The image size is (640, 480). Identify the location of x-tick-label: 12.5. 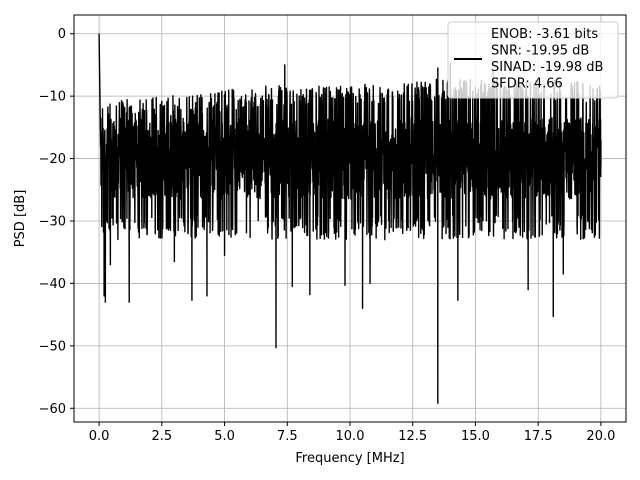
(412, 436).